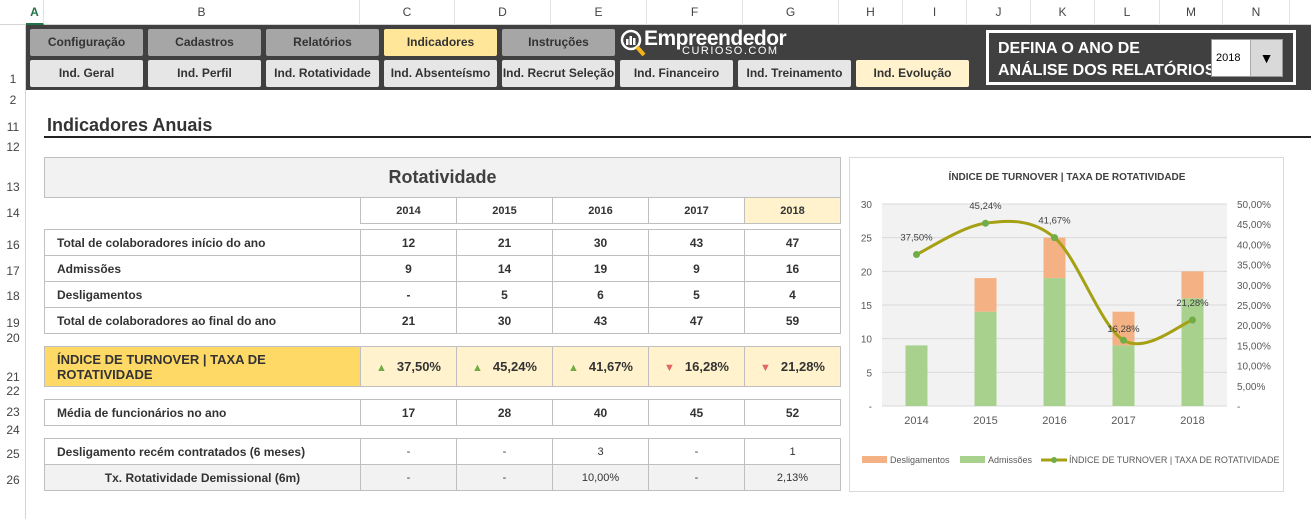 The width and height of the screenshot is (1311, 519). What do you see at coordinates (794, 73) in the screenshot?
I see `nav-button-indtreinamento: Ind. Treinamento` at bounding box center [794, 73].